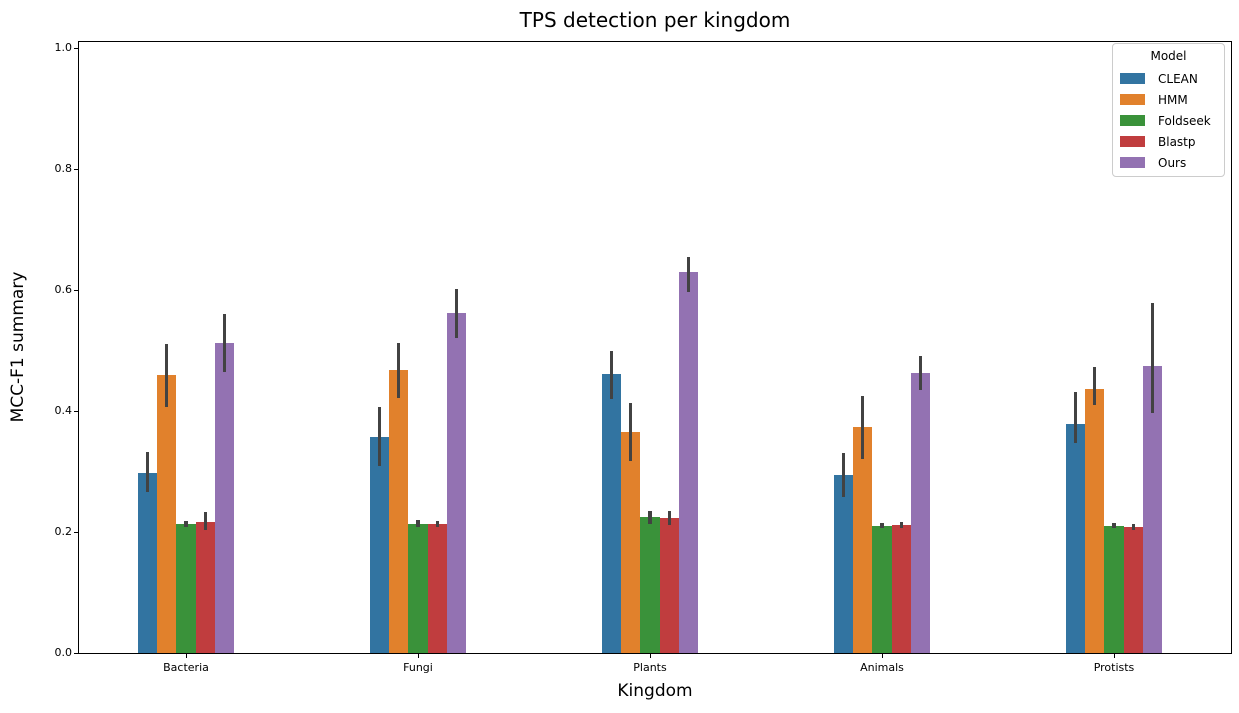 This screenshot has height=713, width=1239. I want to click on legend-item-blastp: Blastp, so click(1168, 141).